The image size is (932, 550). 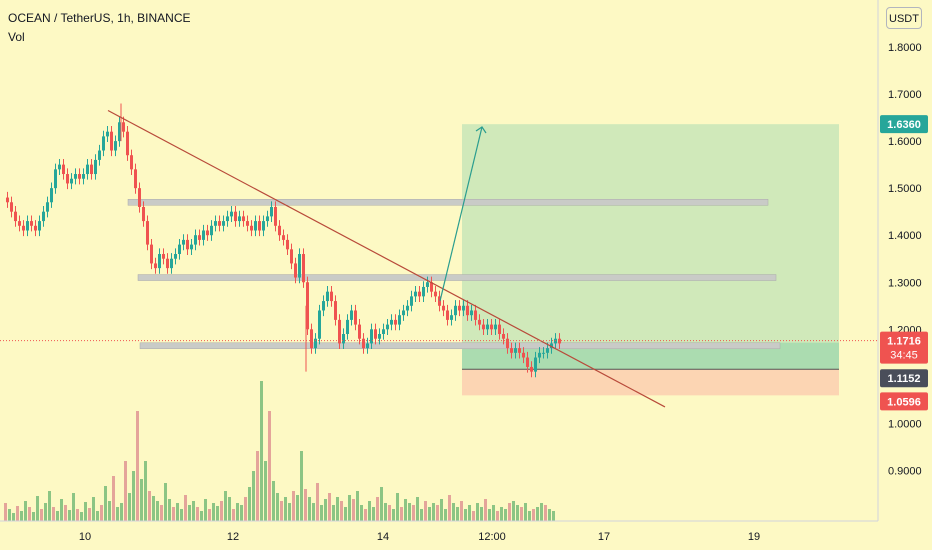 I want to click on volume-indicator-label: Vol, so click(x=16, y=37).